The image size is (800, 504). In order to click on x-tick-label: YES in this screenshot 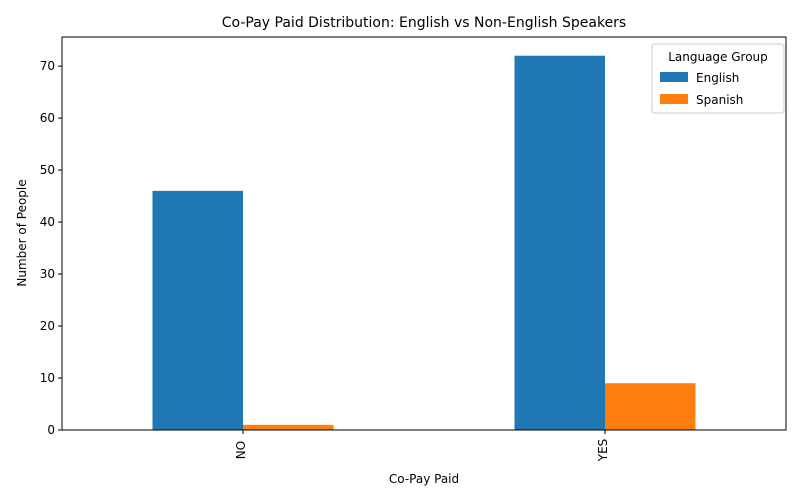, I will do `click(603, 451)`.